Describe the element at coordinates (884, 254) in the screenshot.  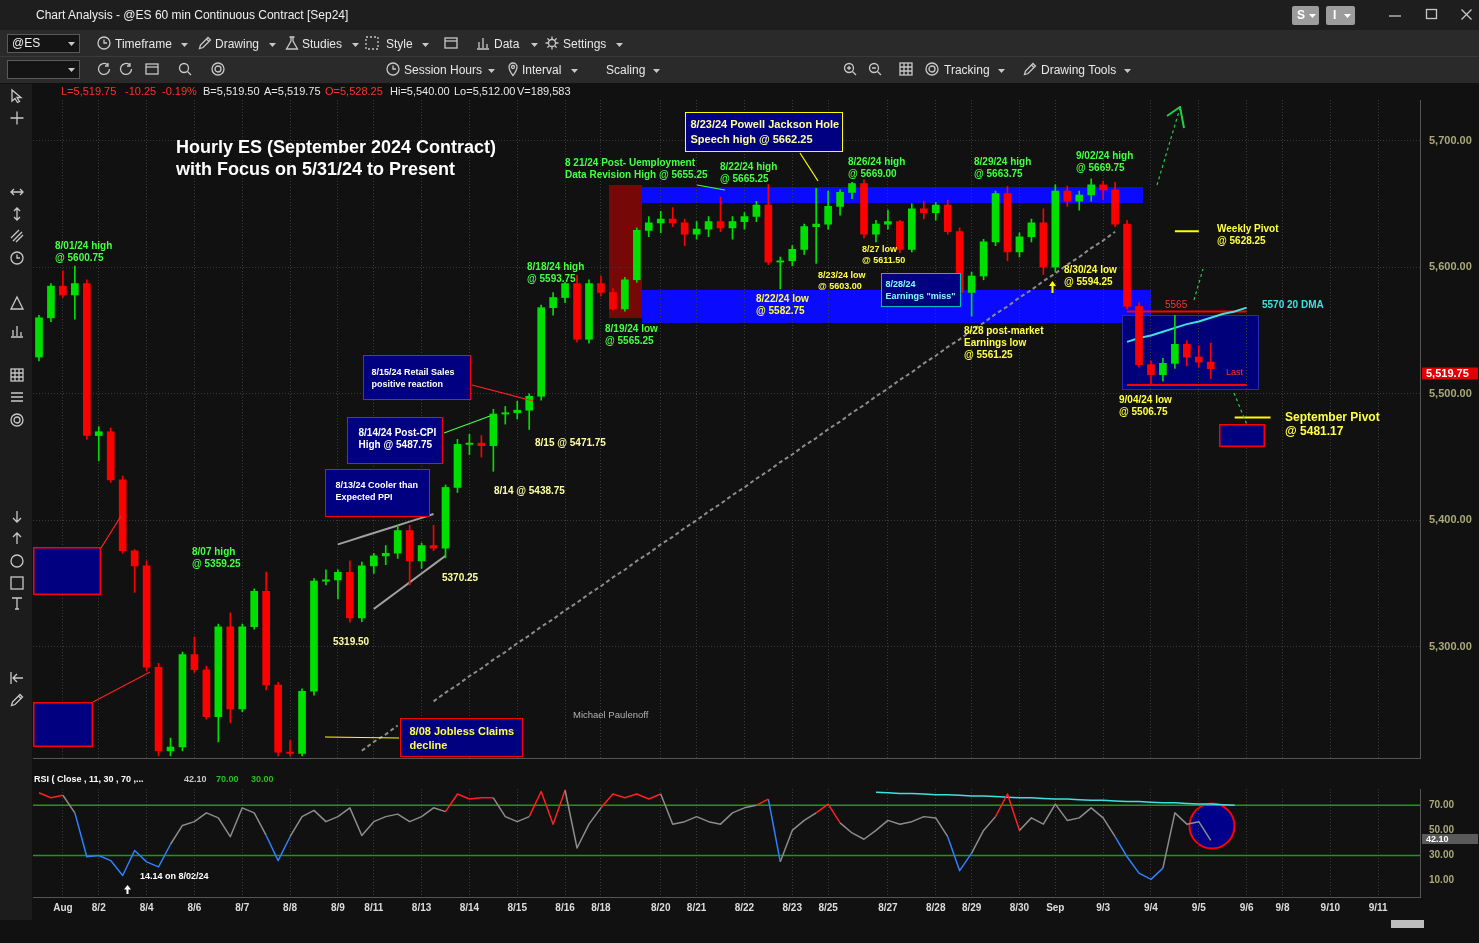
I see `annotation: 8/27 low @ 5611.50` at that location.